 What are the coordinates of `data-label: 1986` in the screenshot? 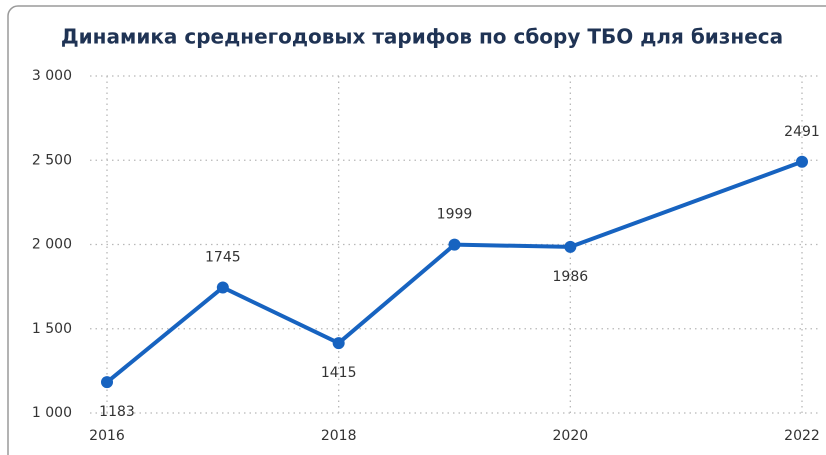 It's located at (571, 277).